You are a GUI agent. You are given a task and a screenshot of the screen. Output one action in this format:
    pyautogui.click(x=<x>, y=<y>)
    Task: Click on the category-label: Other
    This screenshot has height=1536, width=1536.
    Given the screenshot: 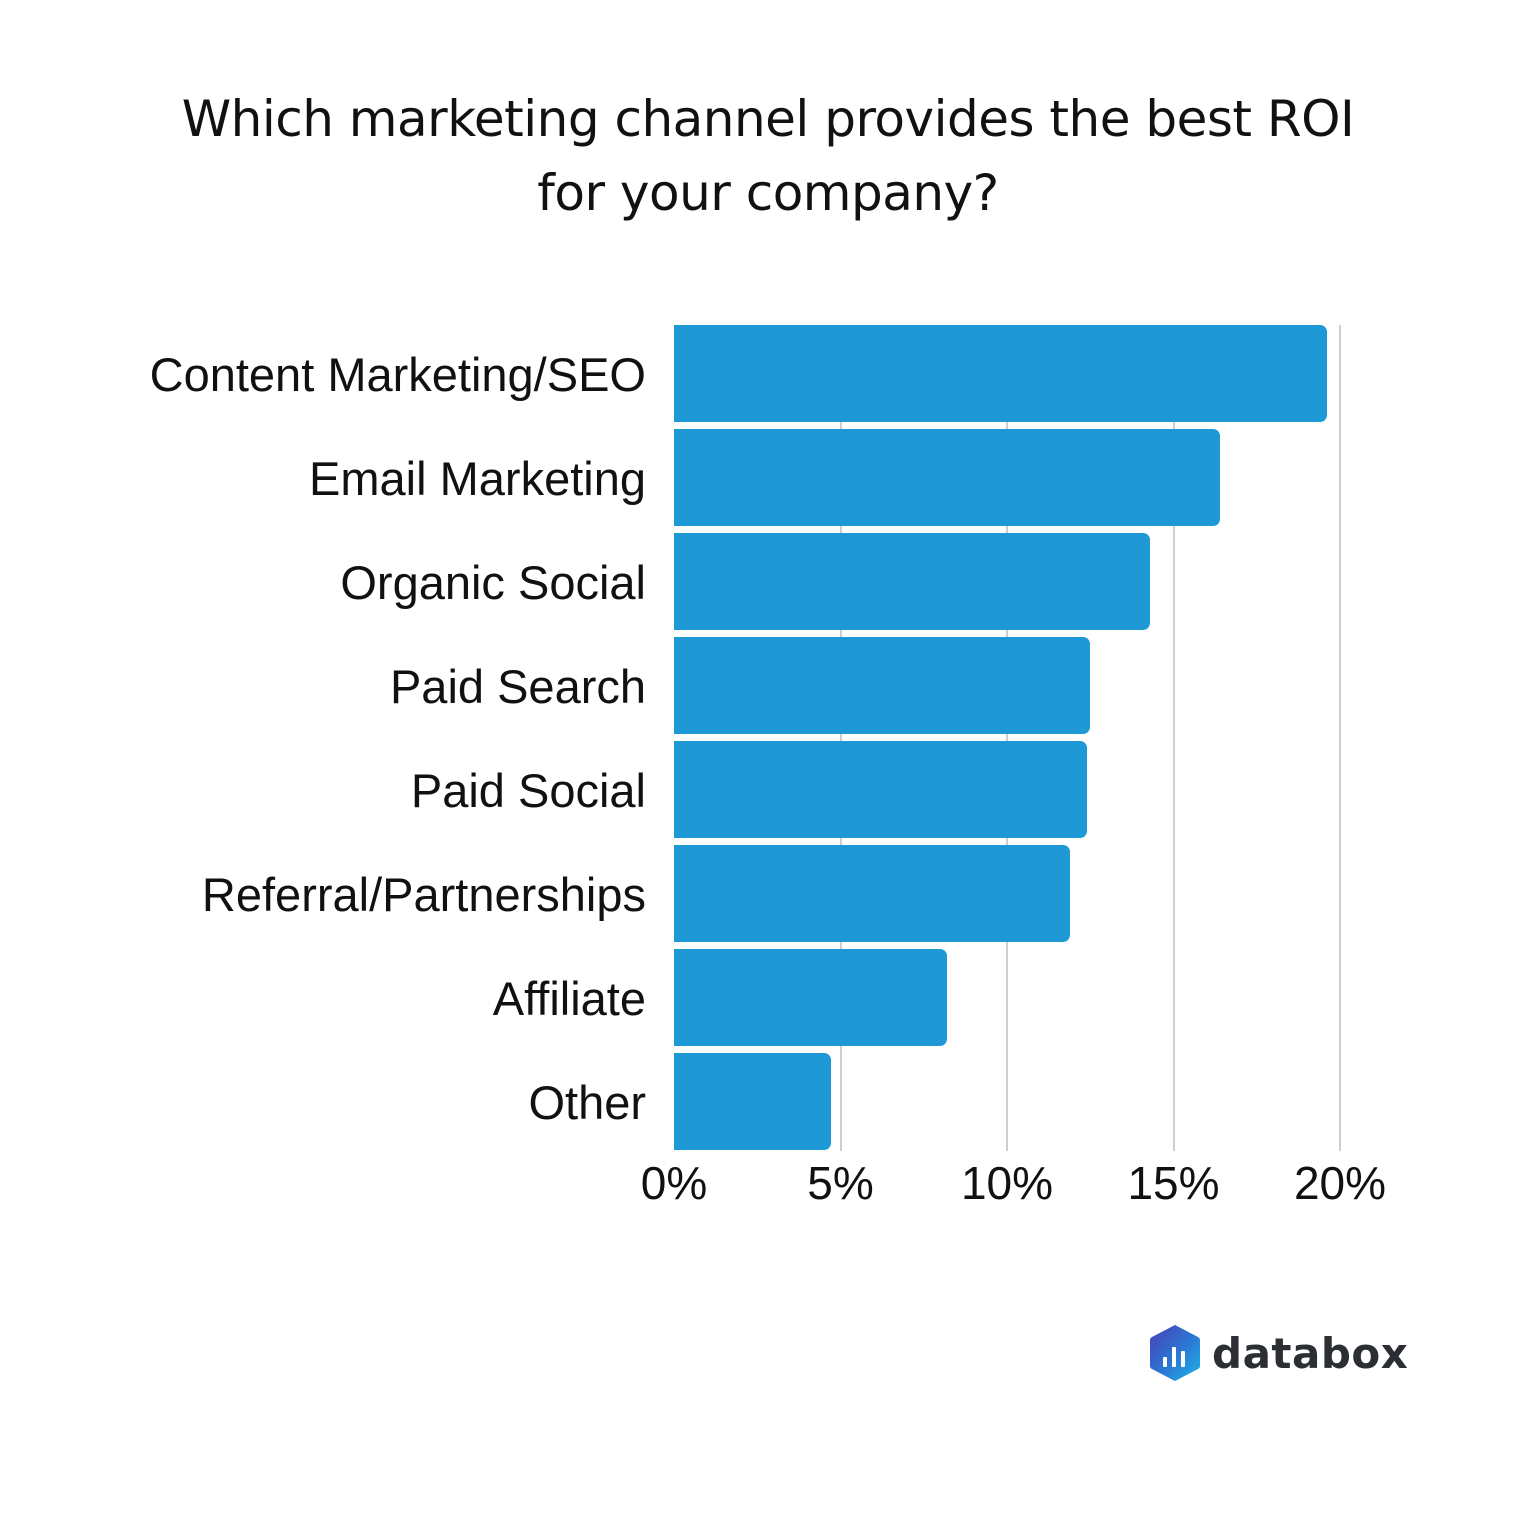 What is the action you would take?
    pyautogui.click(x=587, y=1102)
    